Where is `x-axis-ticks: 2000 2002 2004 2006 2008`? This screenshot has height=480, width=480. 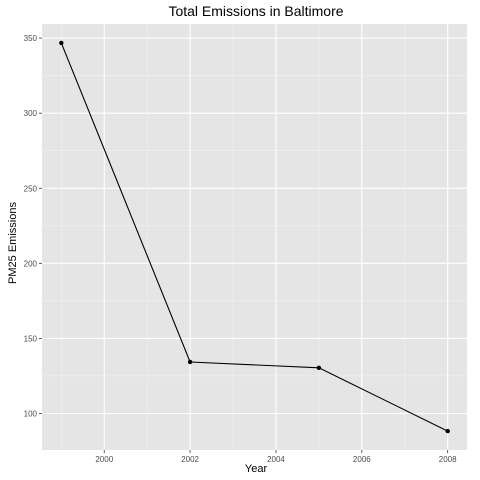
x-axis-ticks: 2000 2002 2004 2006 2008 is located at coordinates (276, 457).